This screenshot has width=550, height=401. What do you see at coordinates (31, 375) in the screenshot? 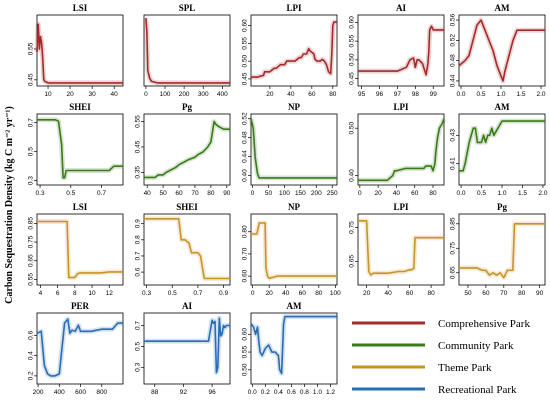
I see `y-tick-label: 0.2` at bounding box center [31, 375].